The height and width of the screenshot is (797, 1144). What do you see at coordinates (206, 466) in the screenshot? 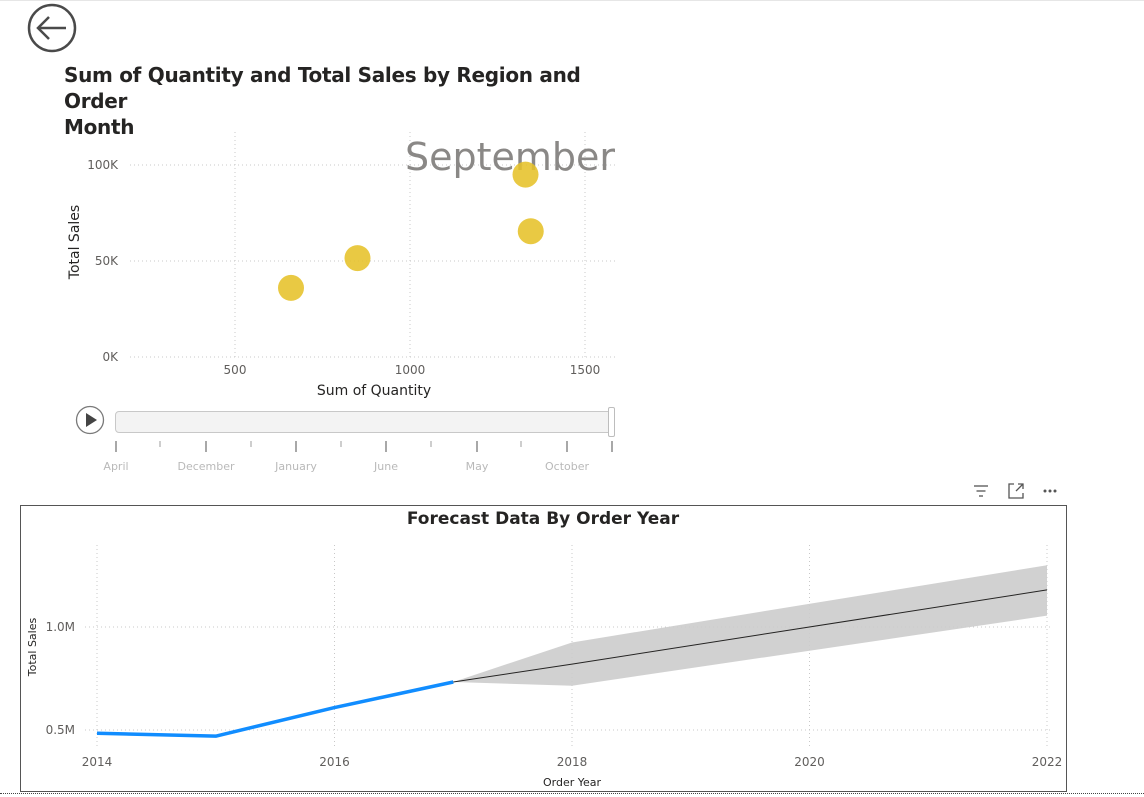
I see `timeline-label-december: December` at bounding box center [206, 466].